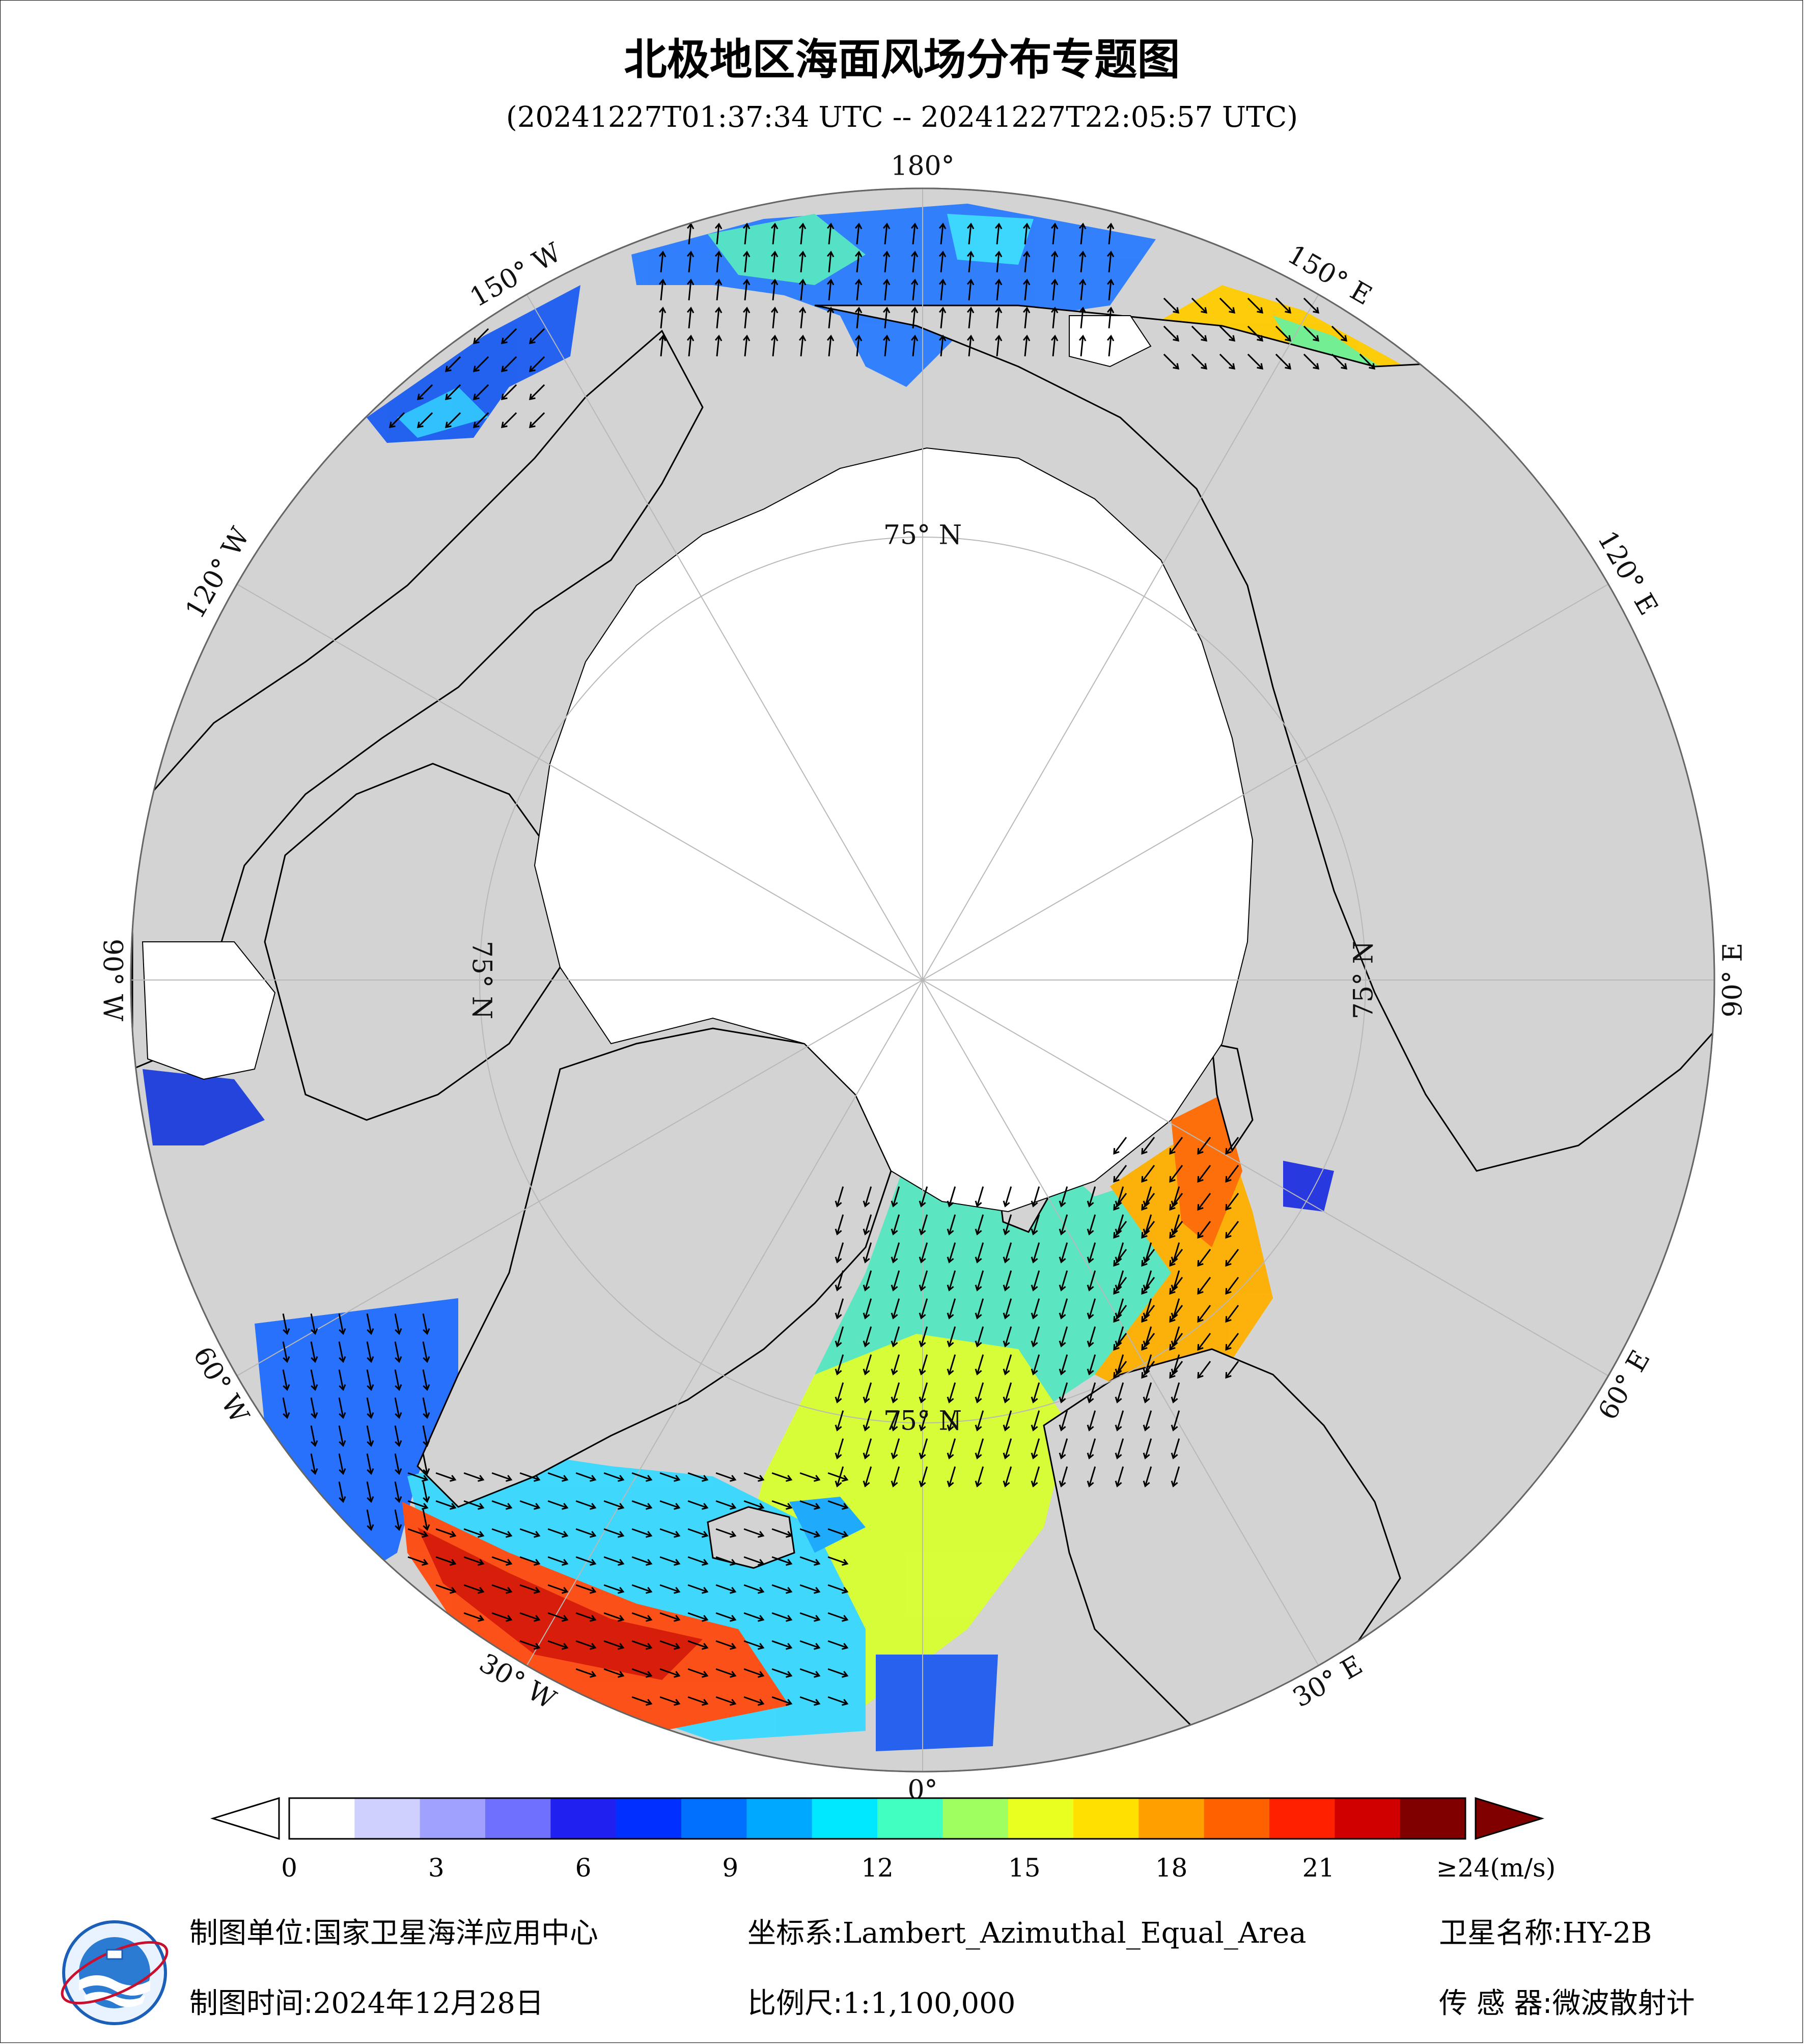 This screenshot has width=1804, height=2044. What do you see at coordinates (730, 1868) in the screenshot?
I see `colorbar-tick-9: 9` at bounding box center [730, 1868].